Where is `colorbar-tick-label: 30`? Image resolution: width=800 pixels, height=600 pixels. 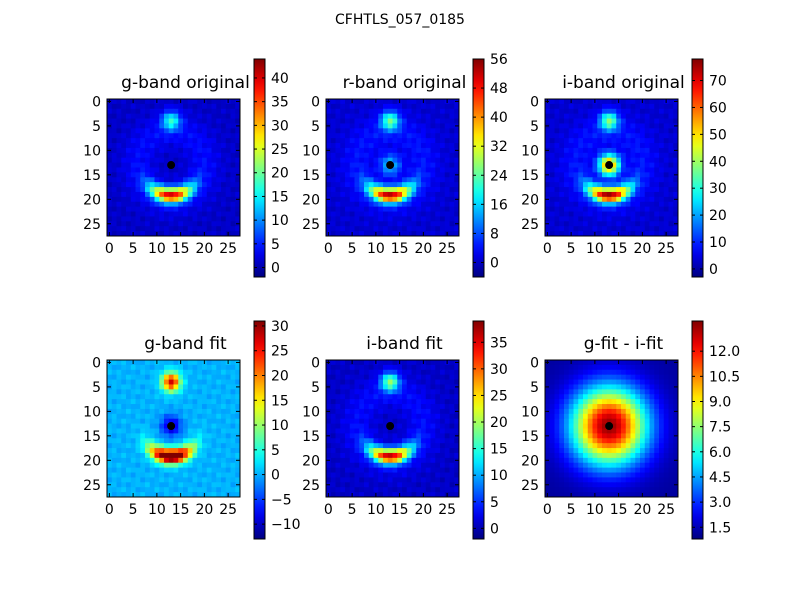
colorbar-tick-label: 30 is located at coordinates (499, 370).